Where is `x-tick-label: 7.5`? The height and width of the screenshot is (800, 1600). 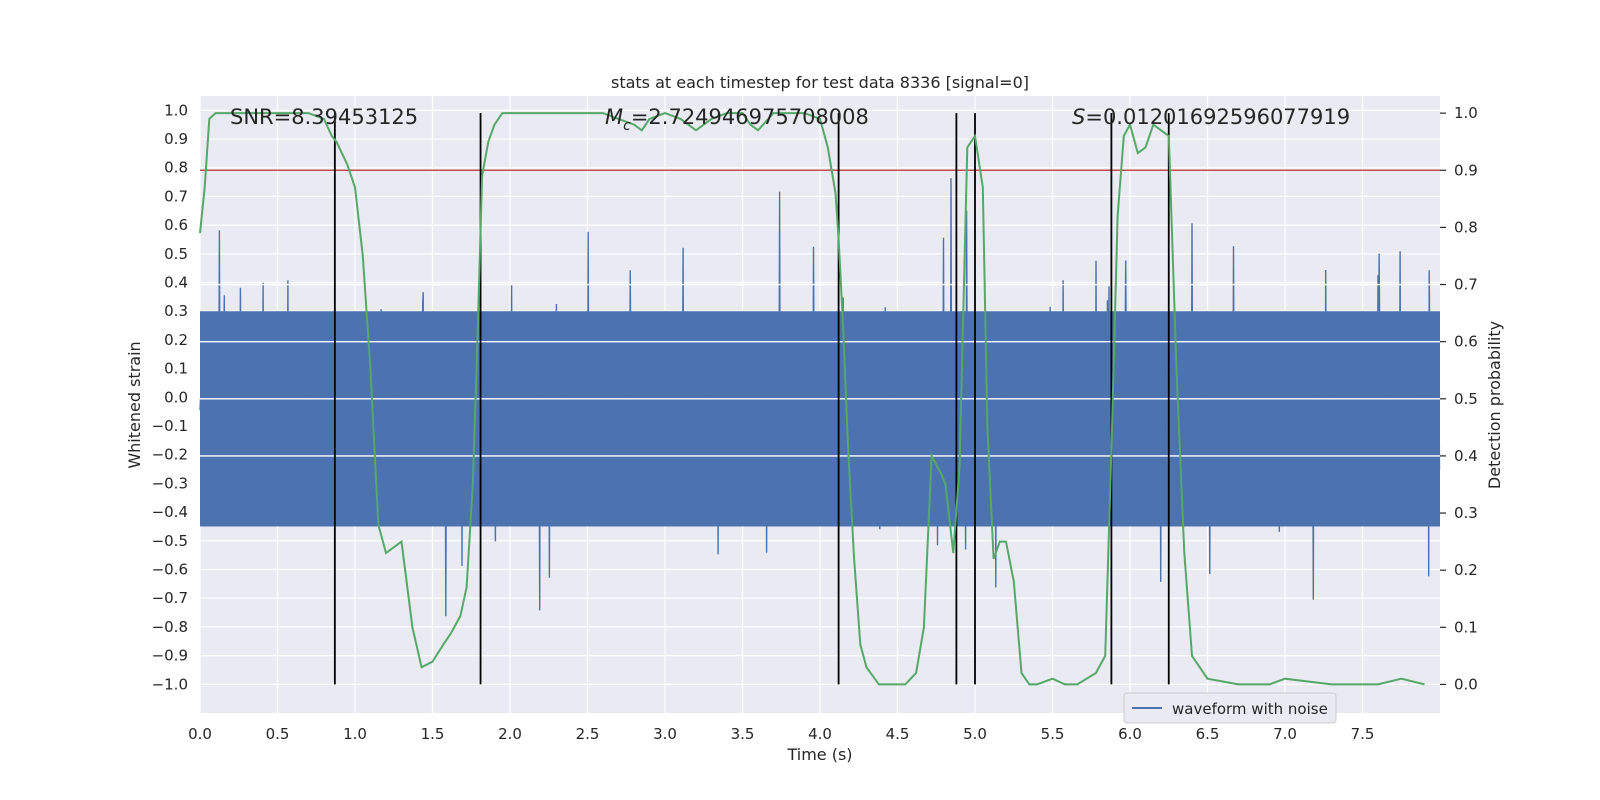
x-tick-label: 7.5 is located at coordinates (1363, 734).